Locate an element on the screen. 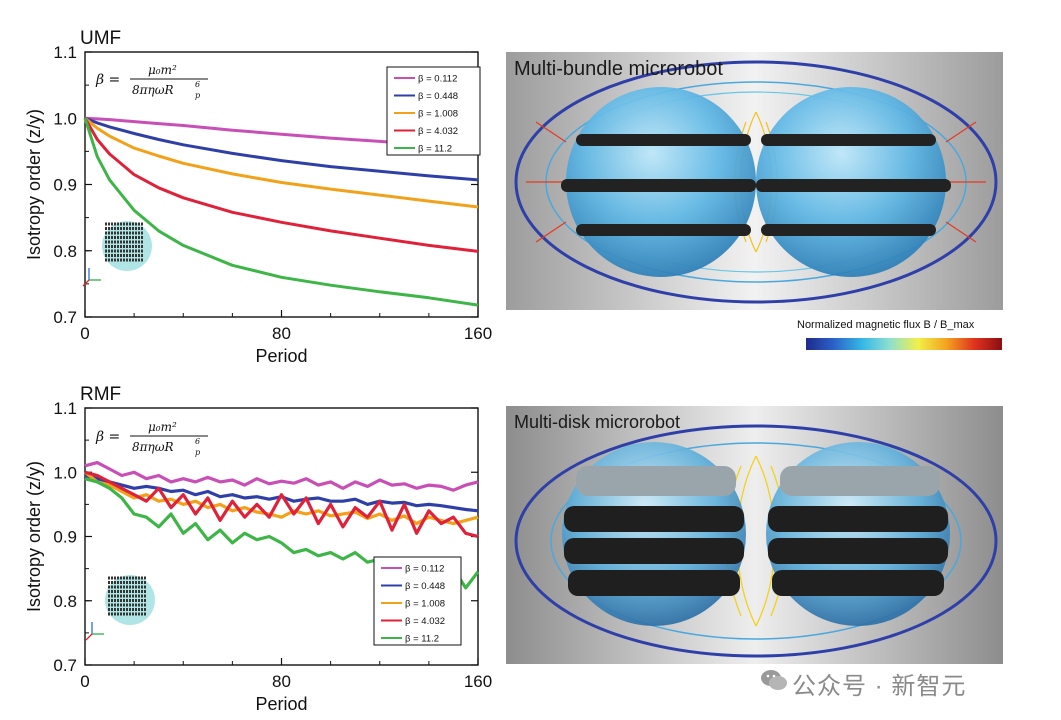 This screenshot has height=720, width=1061. multi-bundle-title: Multi-bundle microrobot is located at coordinates (618, 69).